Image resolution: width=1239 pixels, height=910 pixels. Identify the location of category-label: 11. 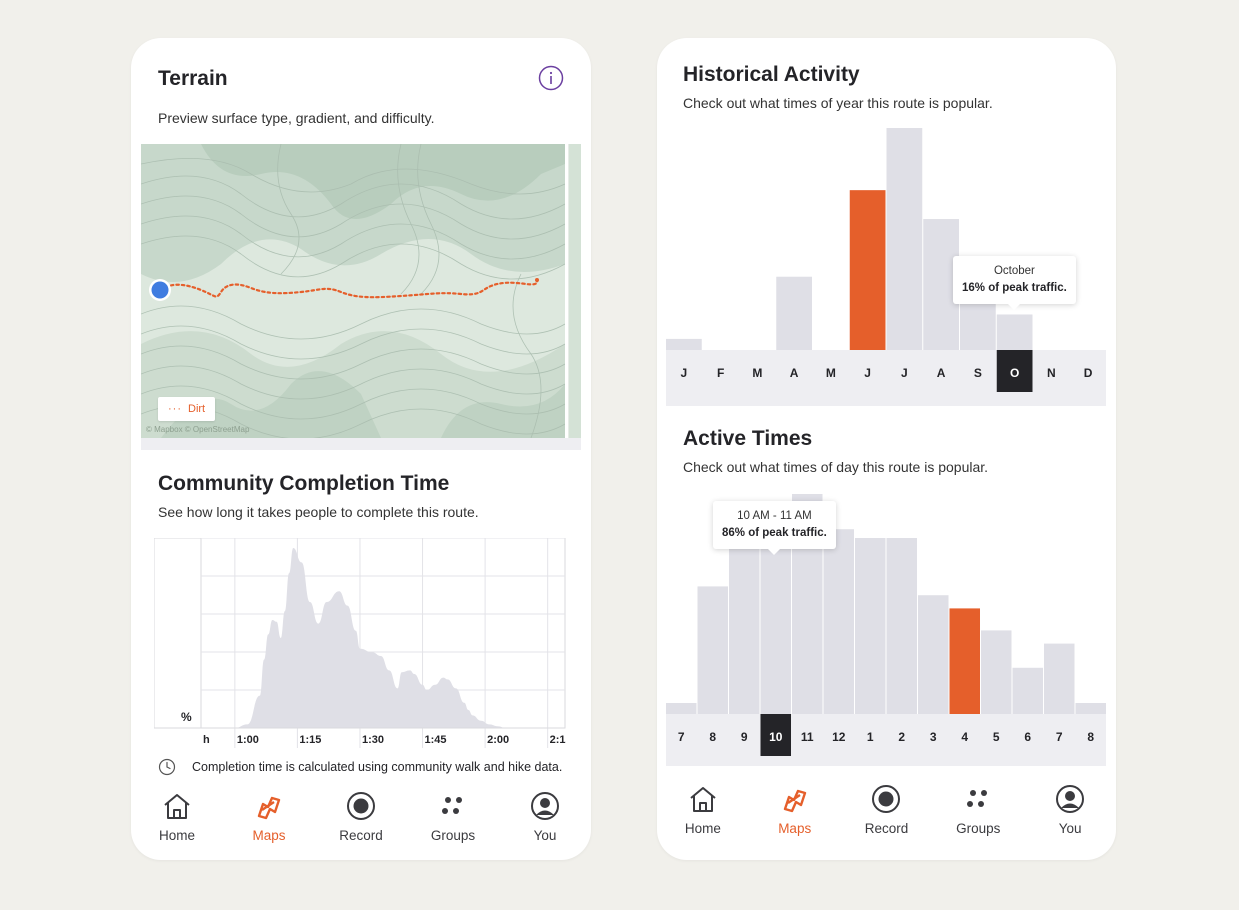
(807, 737).